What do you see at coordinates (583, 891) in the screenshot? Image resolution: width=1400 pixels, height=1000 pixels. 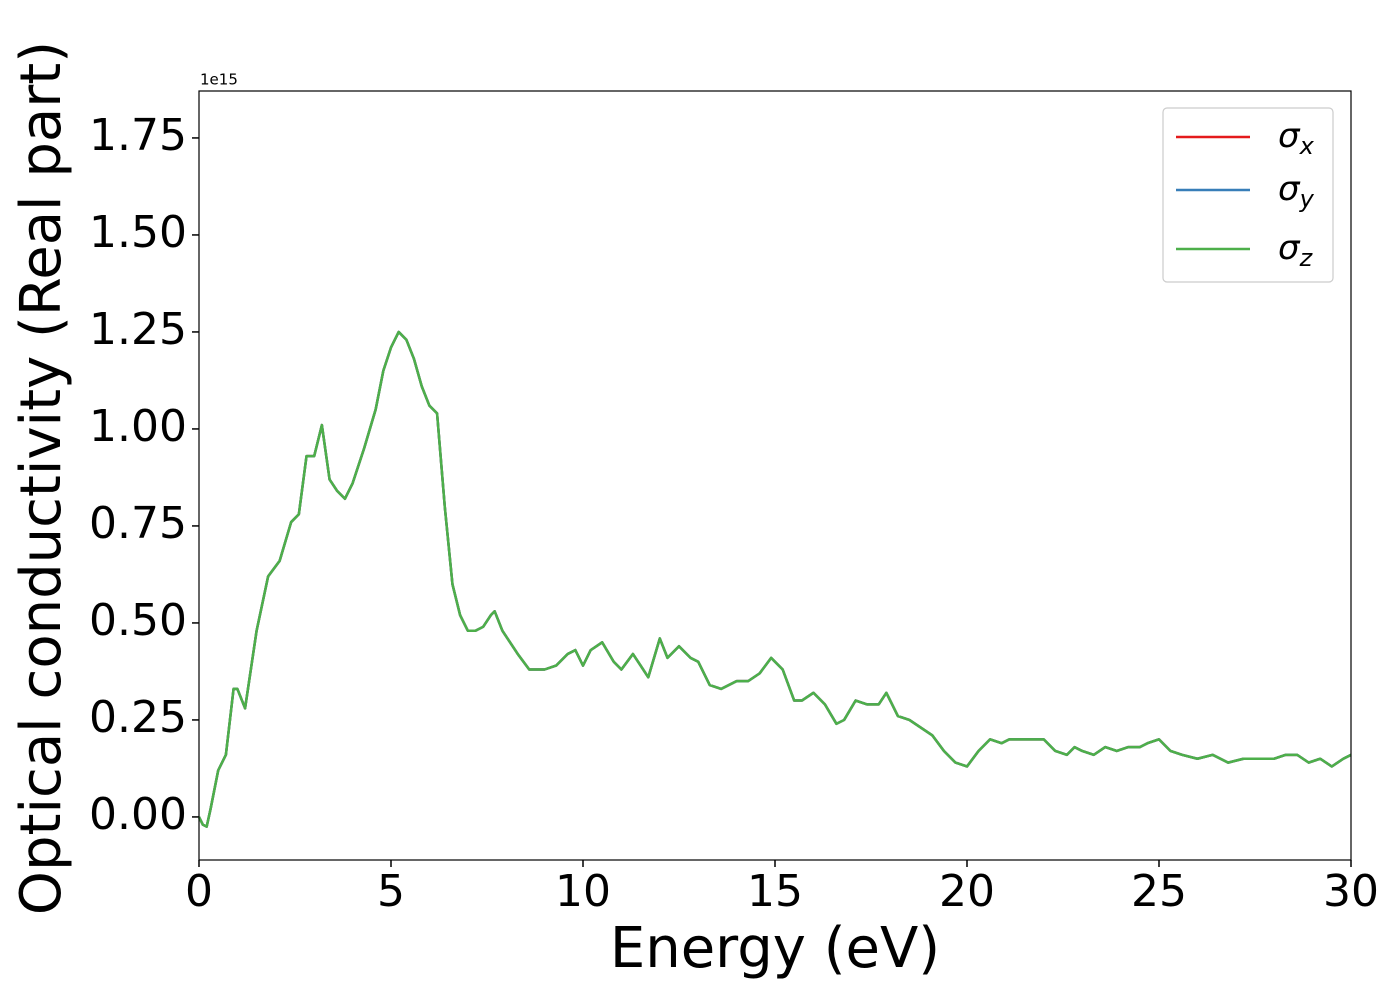 I see `x-tick-label: 10` at bounding box center [583, 891].